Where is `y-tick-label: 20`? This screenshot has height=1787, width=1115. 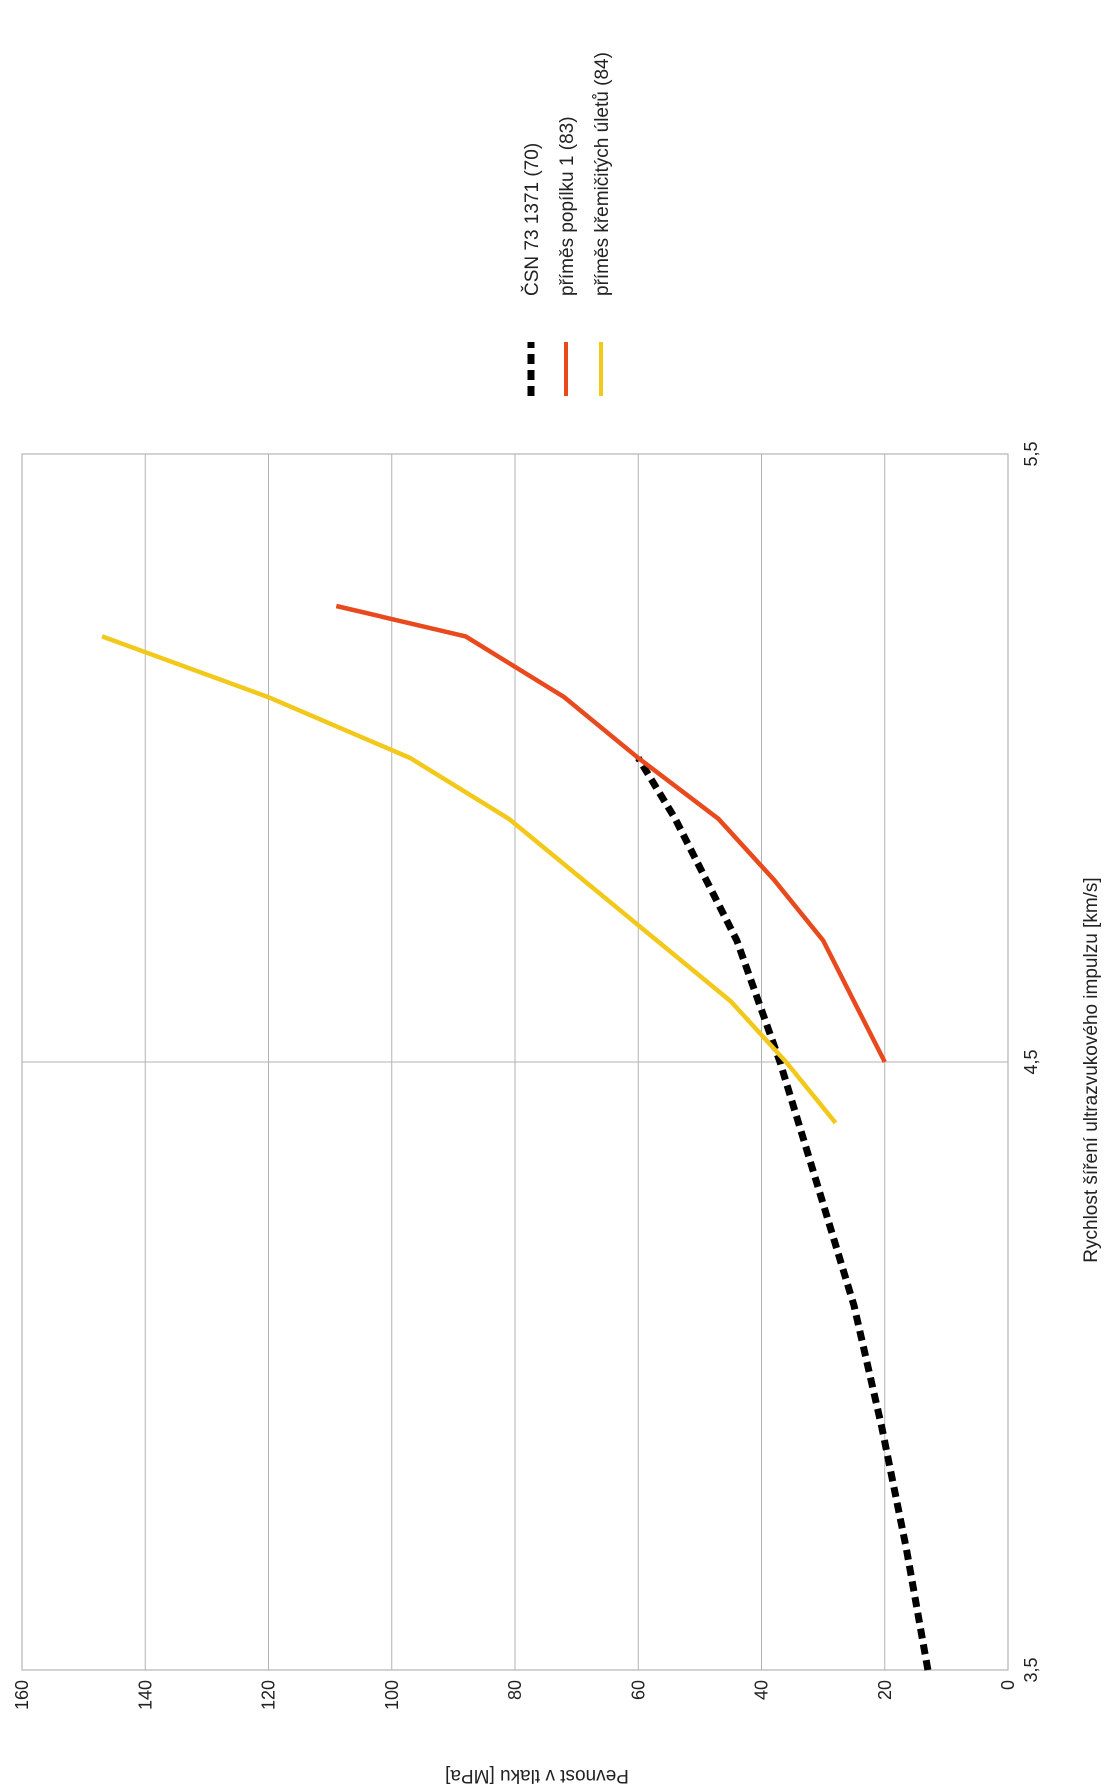 y-tick-label: 20 is located at coordinates (885, 1690).